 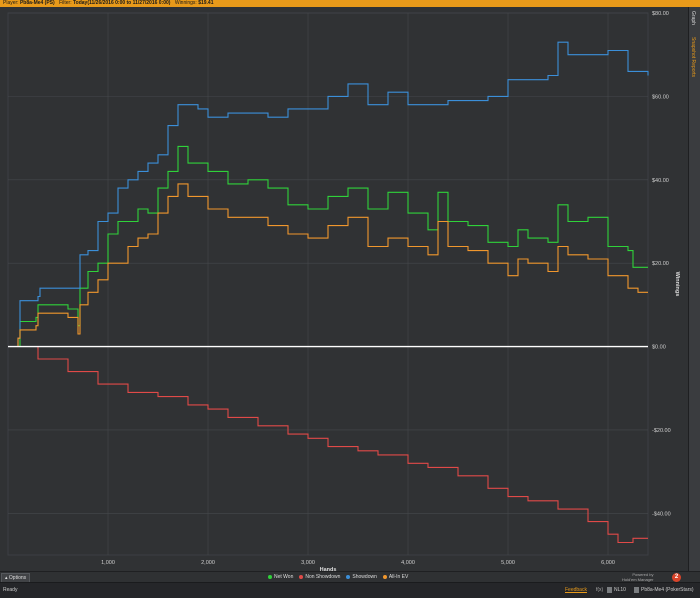 I want to click on winnings-label: Winnings:, so click(x=186, y=3).